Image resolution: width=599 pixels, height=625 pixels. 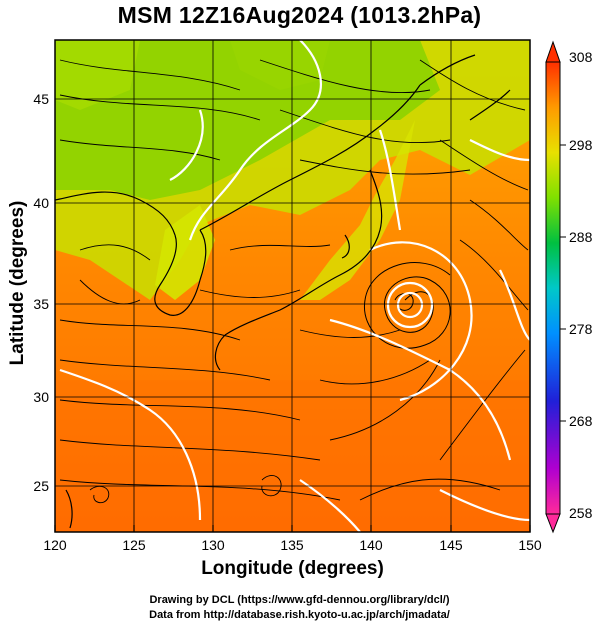 What do you see at coordinates (292, 528) in the screenshot?
I see `x-ticks` at bounding box center [292, 528].